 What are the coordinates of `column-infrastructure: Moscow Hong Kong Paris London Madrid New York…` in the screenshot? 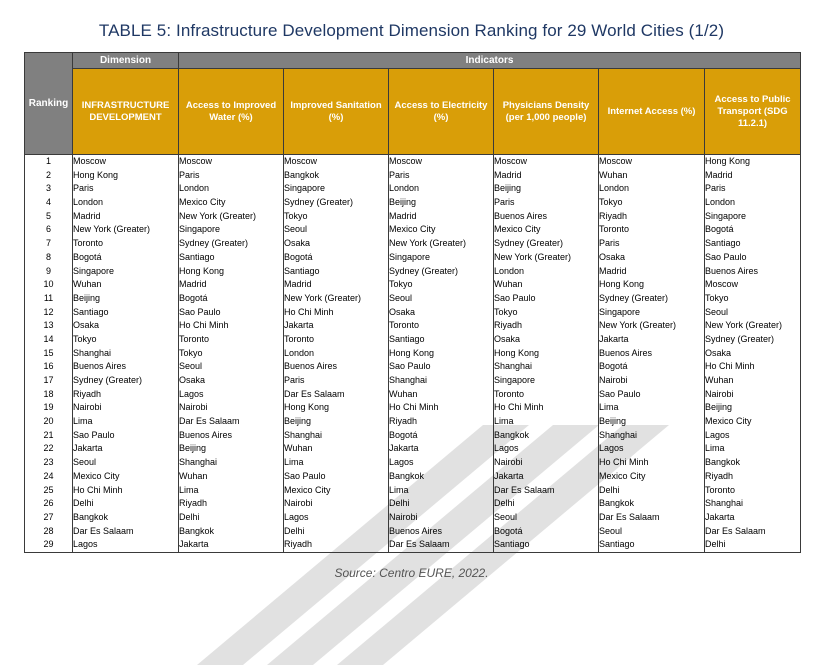 It's located at (125, 353).